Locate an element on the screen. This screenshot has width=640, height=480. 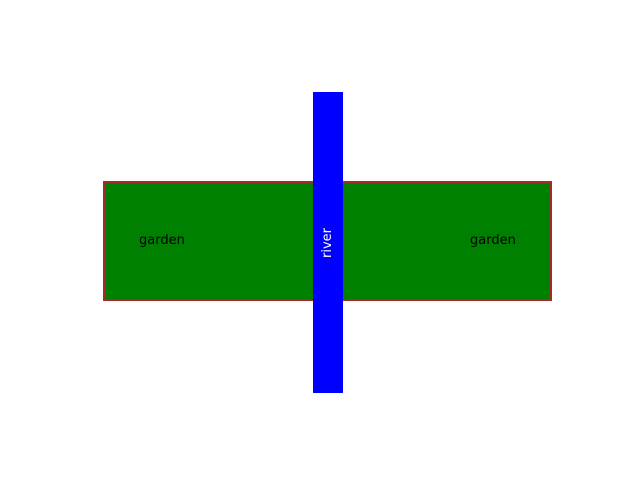
river-label: river is located at coordinates (327, 243).